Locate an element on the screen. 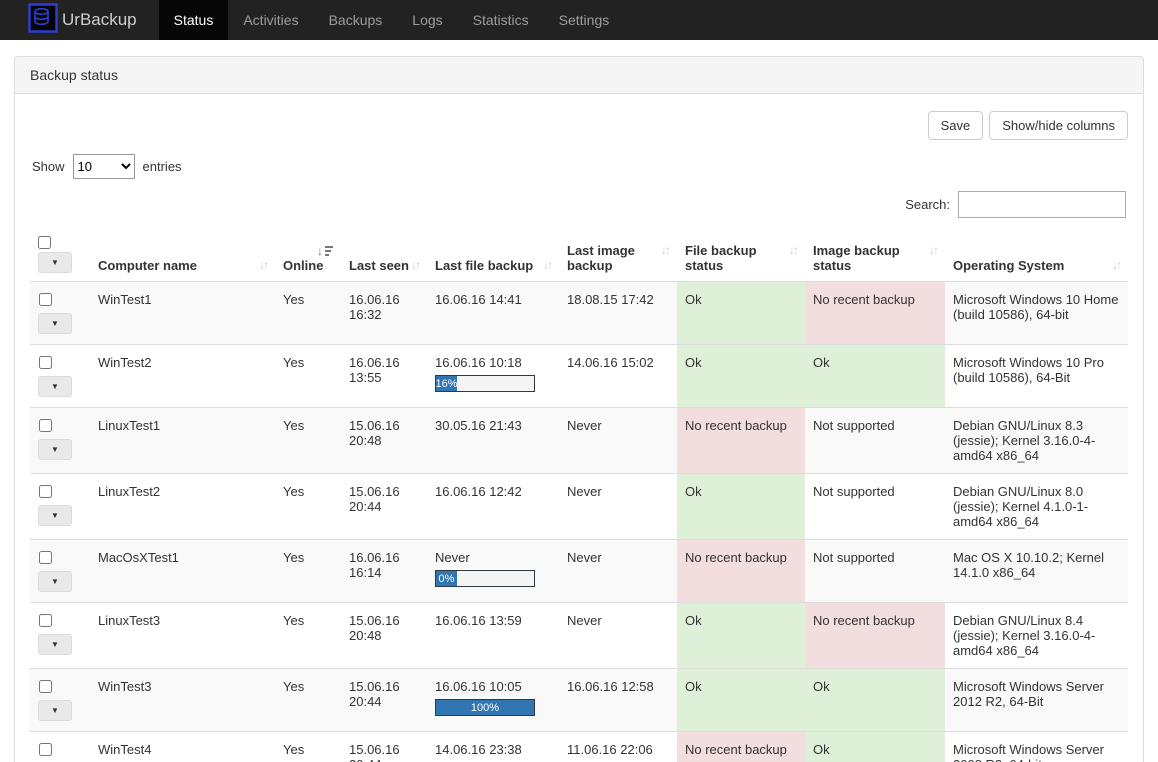  search-input is located at coordinates (1042, 204).